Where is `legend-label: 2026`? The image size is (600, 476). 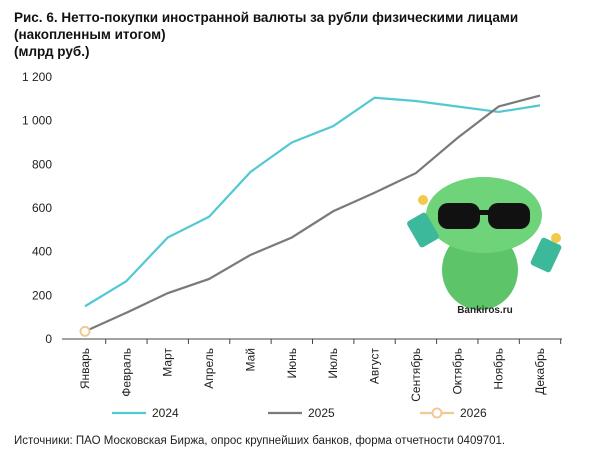
legend-label: 2026 is located at coordinates (473, 413).